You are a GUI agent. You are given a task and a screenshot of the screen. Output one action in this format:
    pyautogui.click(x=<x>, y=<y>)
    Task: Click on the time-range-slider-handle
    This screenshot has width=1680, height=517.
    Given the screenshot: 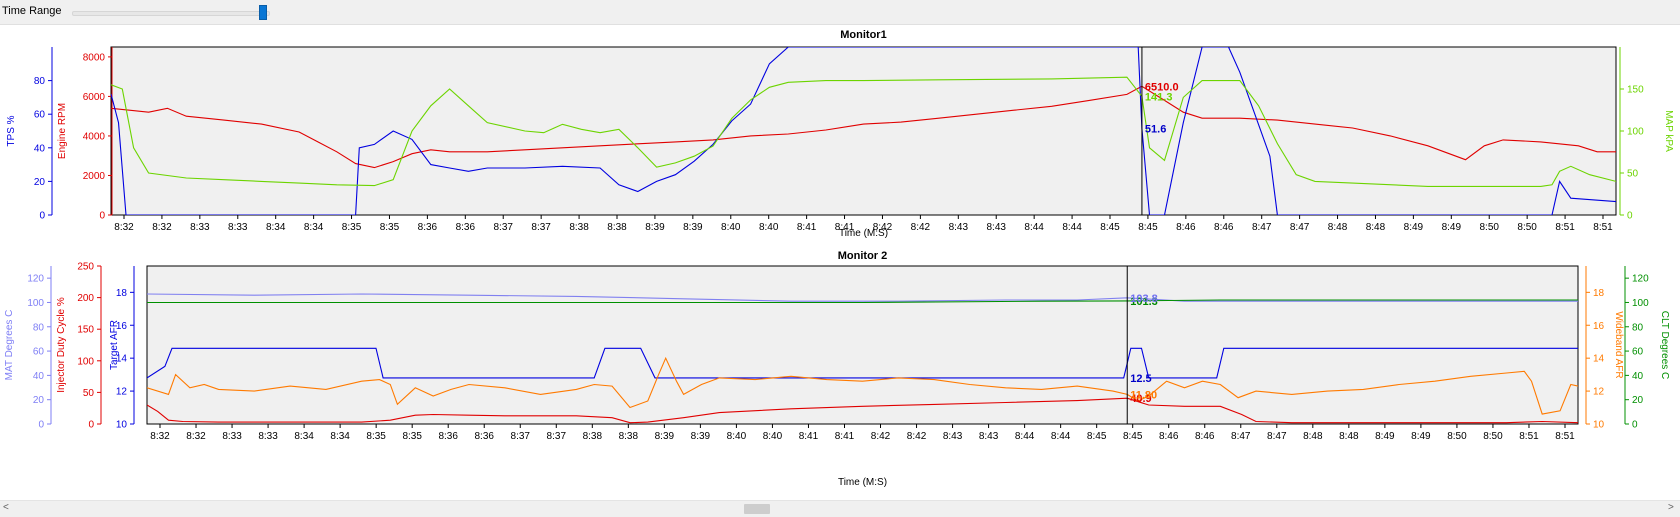 What is the action you would take?
    pyautogui.click(x=263, y=12)
    